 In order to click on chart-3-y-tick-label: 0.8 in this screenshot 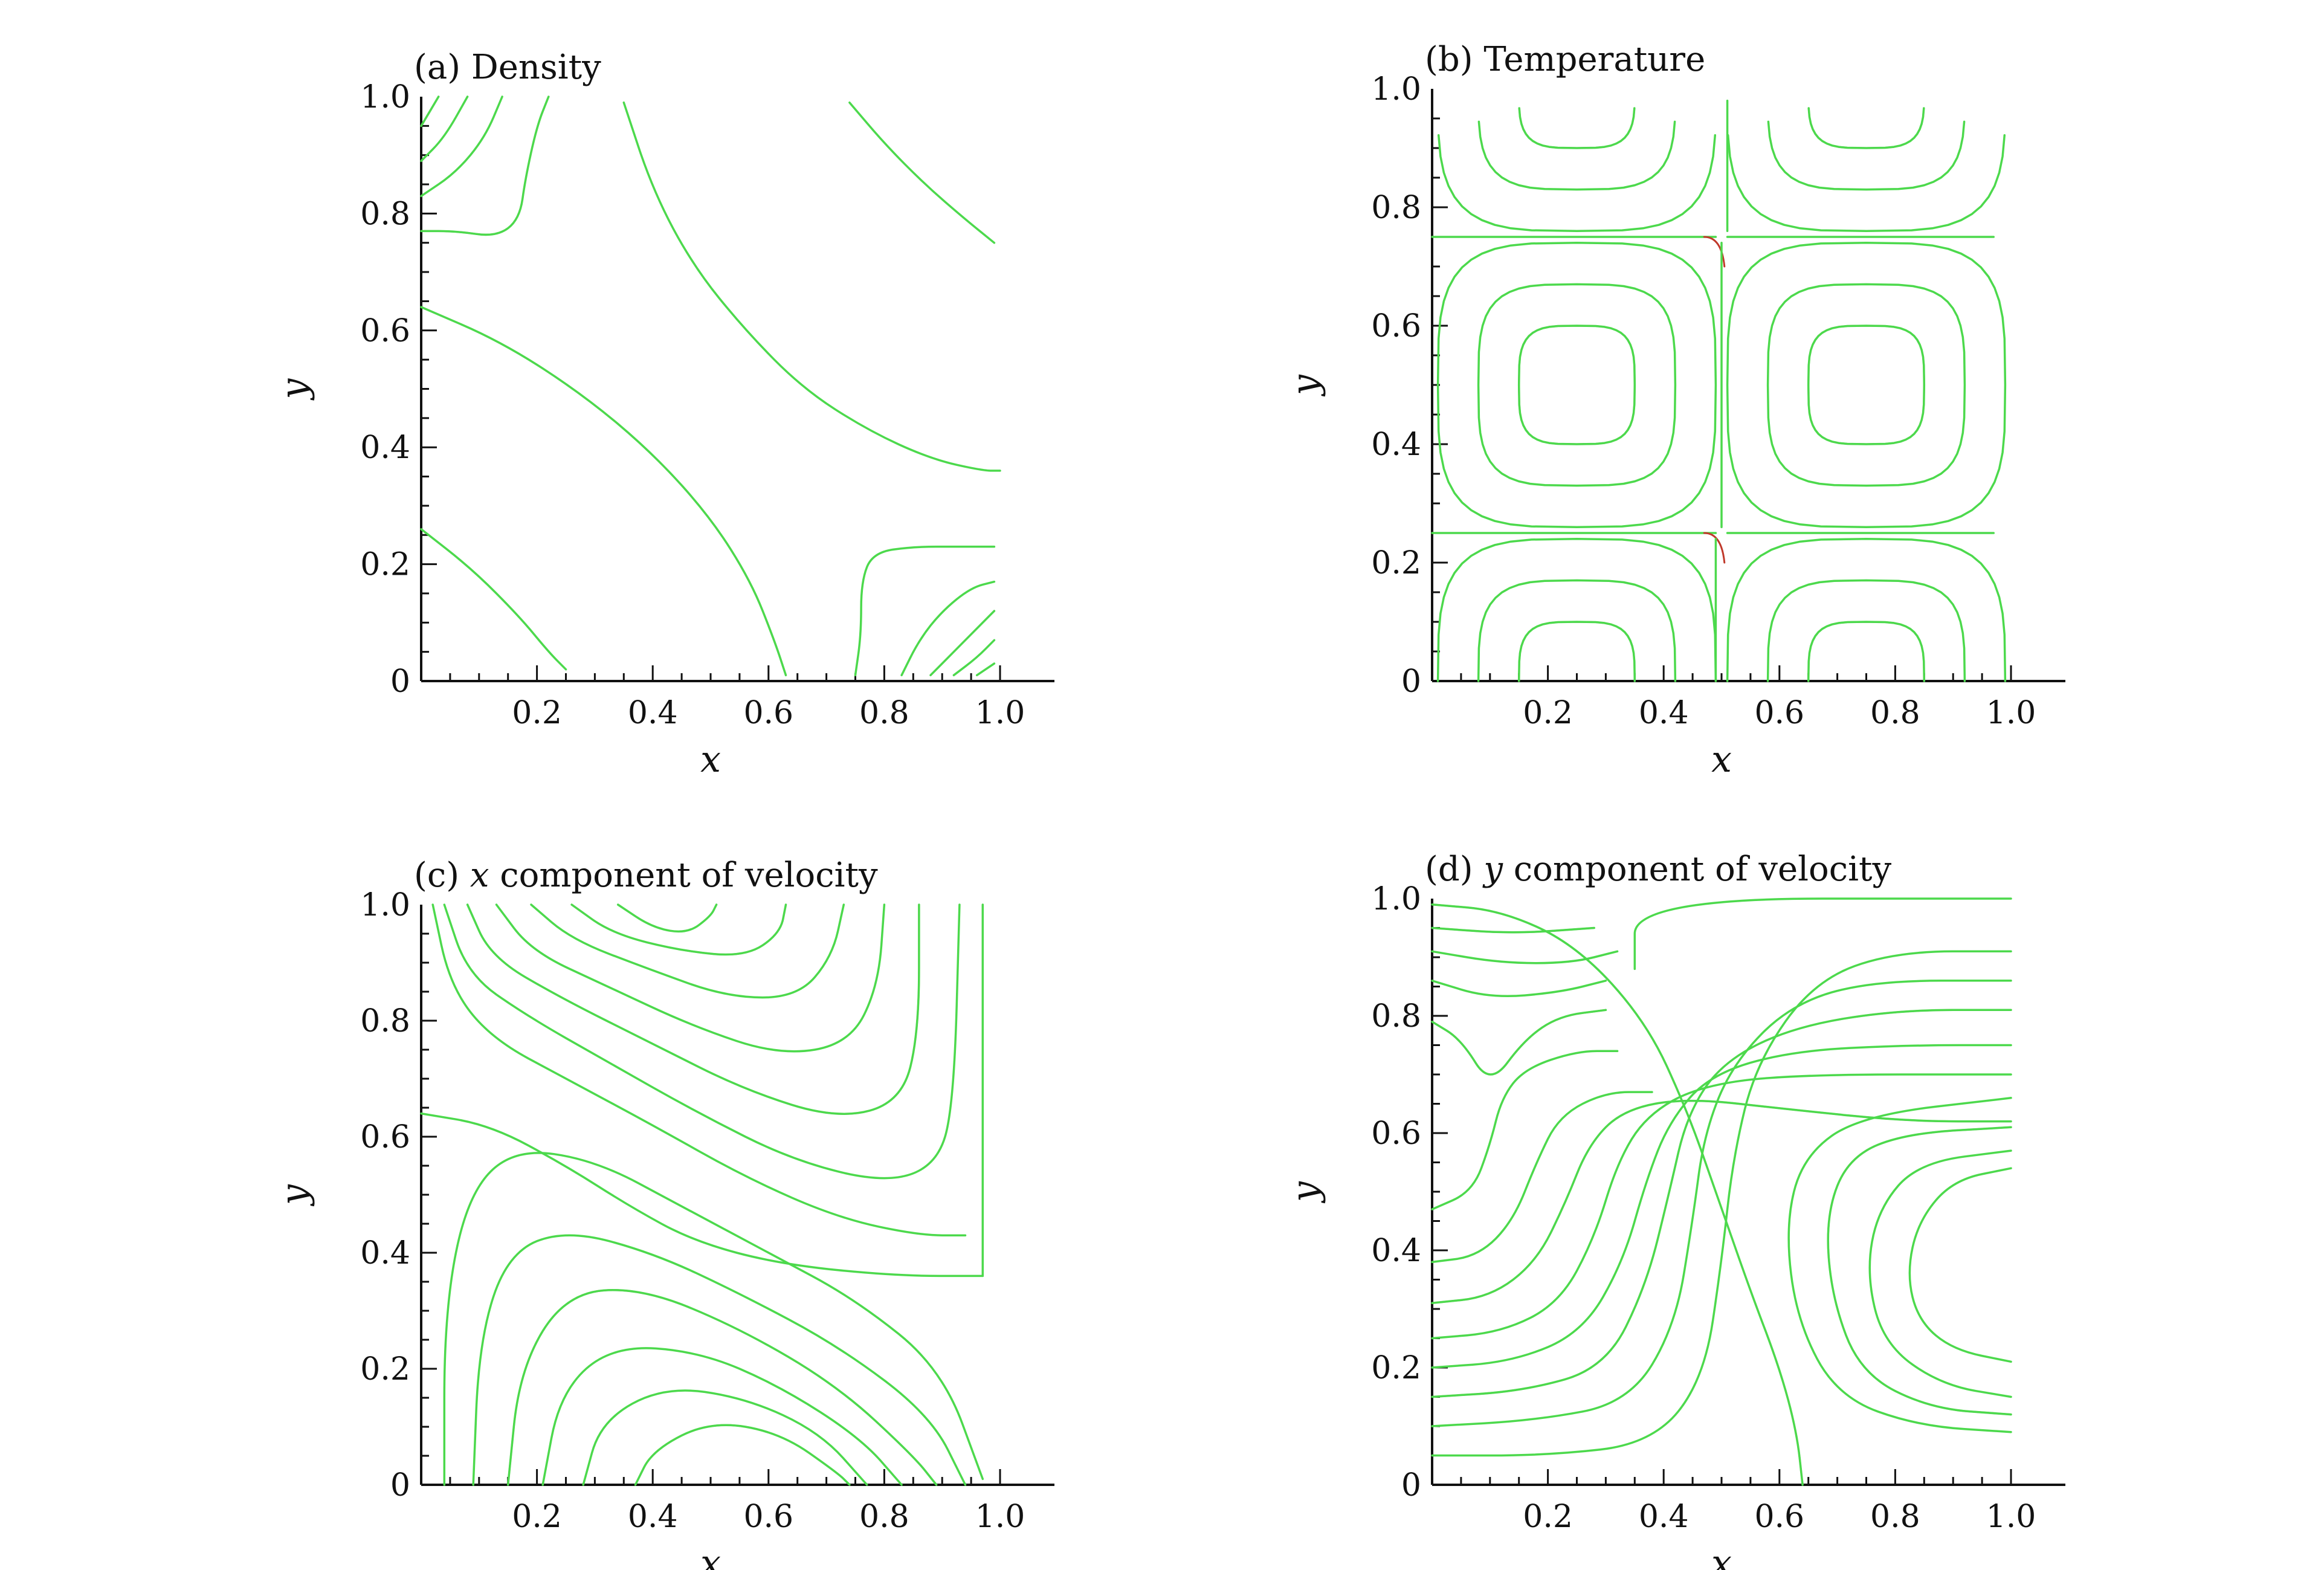, I will do `click(1396, 1016)`.